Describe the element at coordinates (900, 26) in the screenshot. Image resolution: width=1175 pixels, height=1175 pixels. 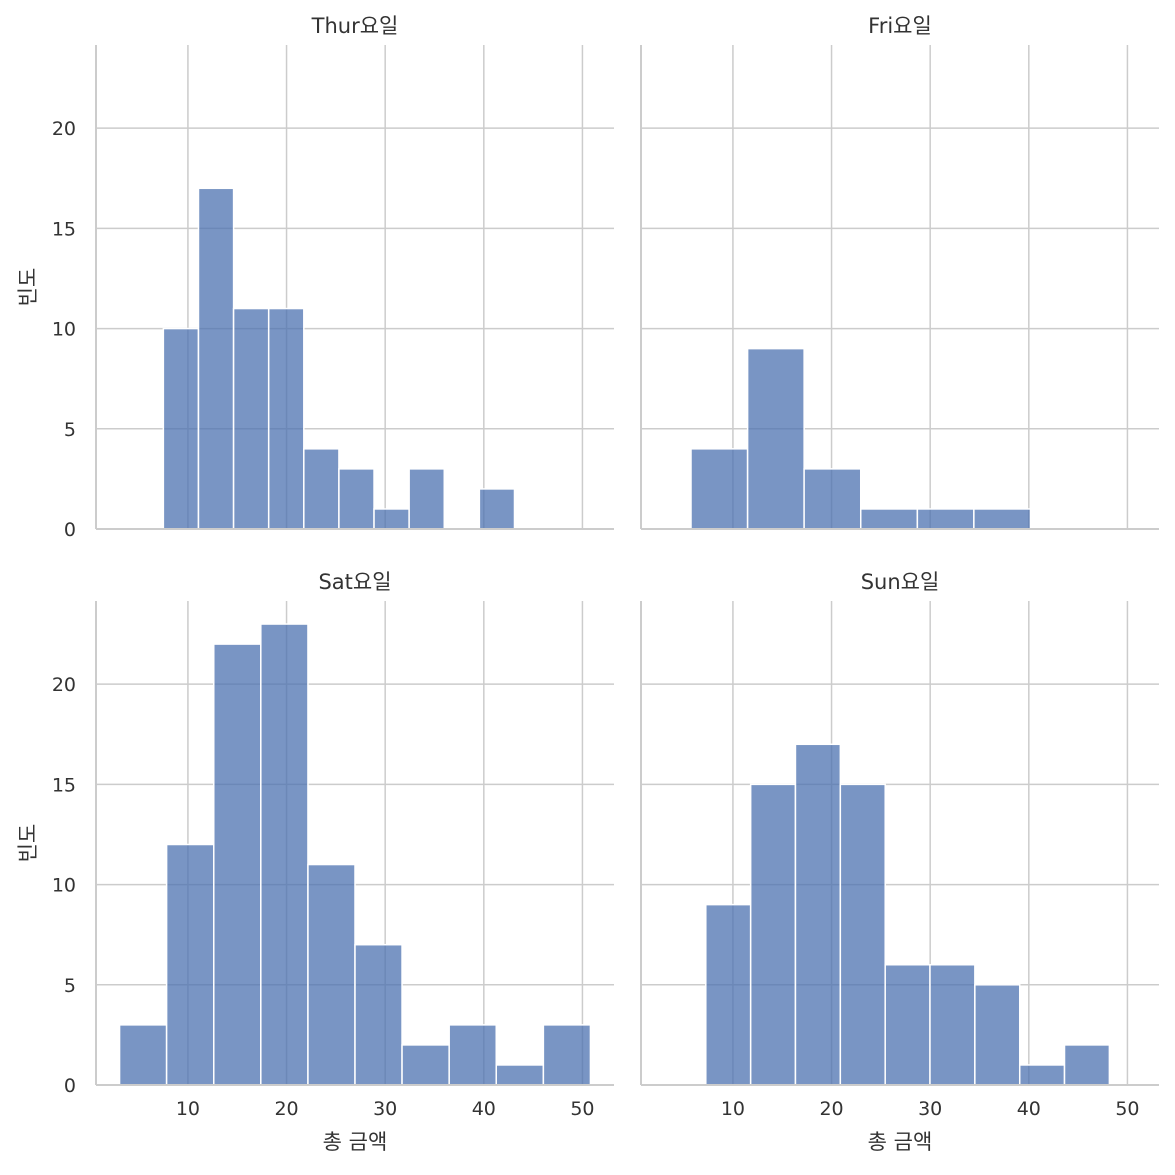
I see `panel-title: Fri요일` at that location.